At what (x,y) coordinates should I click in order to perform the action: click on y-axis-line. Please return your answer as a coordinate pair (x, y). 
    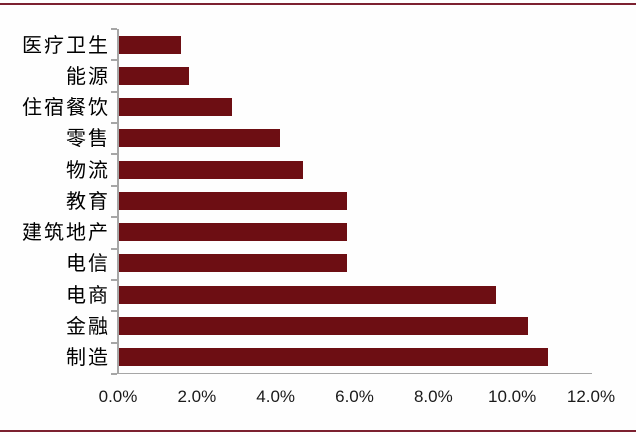
    Looking at the image, I should click on (118, 201).